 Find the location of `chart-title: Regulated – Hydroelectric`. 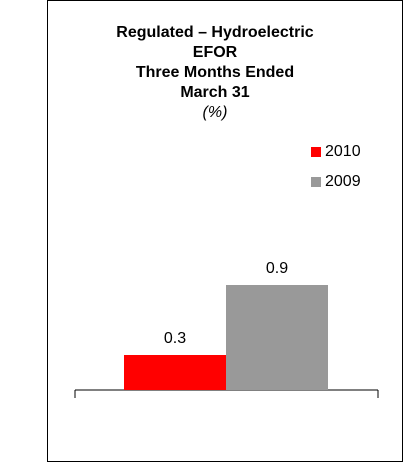

chart-title: Regulated – Hydroelectric is located at coordinates (215, 32).